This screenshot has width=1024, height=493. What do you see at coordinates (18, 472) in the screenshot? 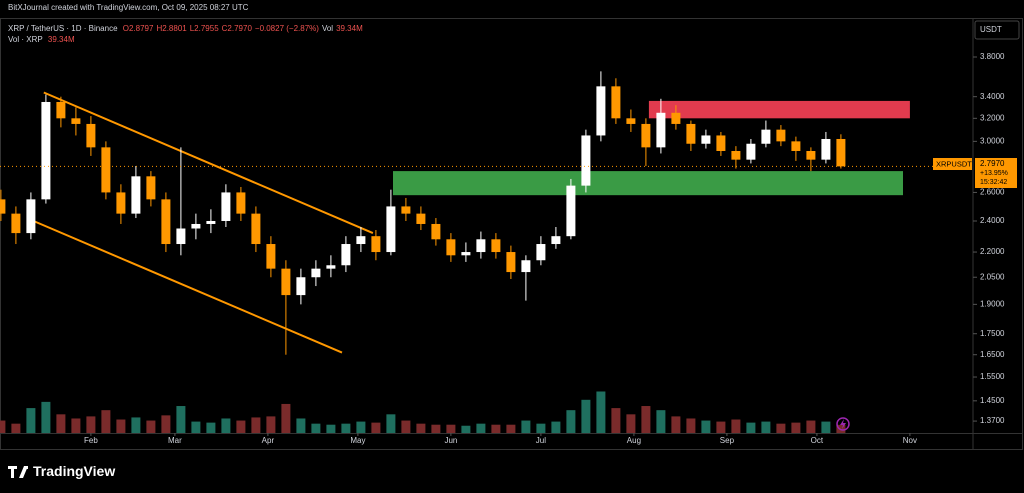
I see `brand-mark` at bounding box center [18, 472].